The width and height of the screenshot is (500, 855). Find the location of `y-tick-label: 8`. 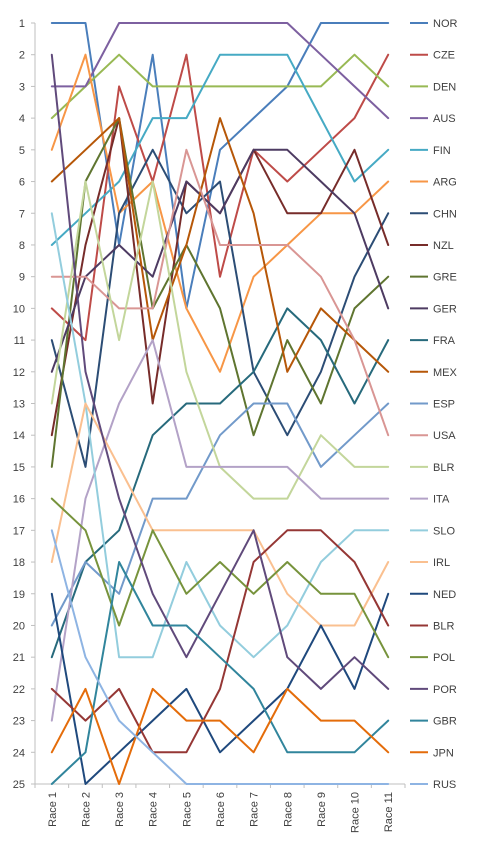

y-tick-label: 8 is located at coordinates (22, 246).